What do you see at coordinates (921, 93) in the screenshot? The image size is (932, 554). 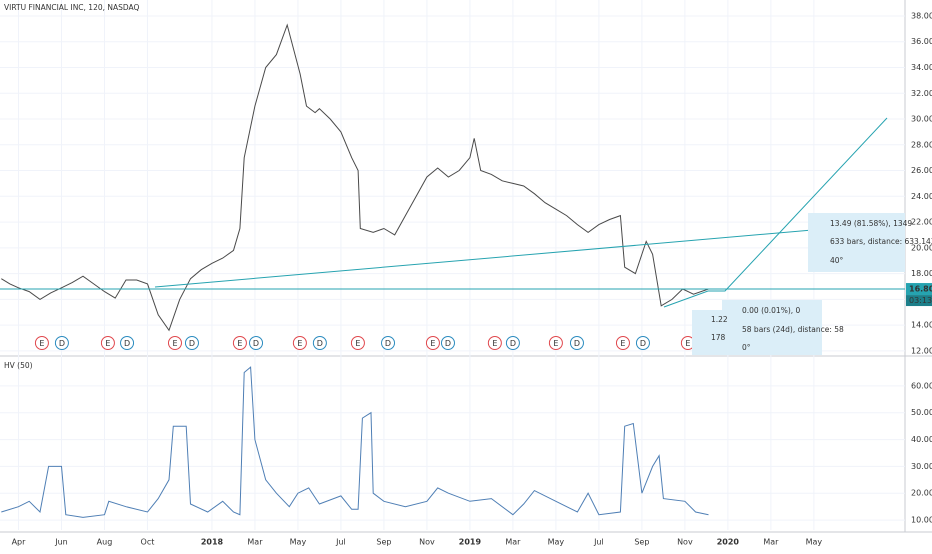 I see `y-tick-label: 32.00` at bounding box center [921, 93].